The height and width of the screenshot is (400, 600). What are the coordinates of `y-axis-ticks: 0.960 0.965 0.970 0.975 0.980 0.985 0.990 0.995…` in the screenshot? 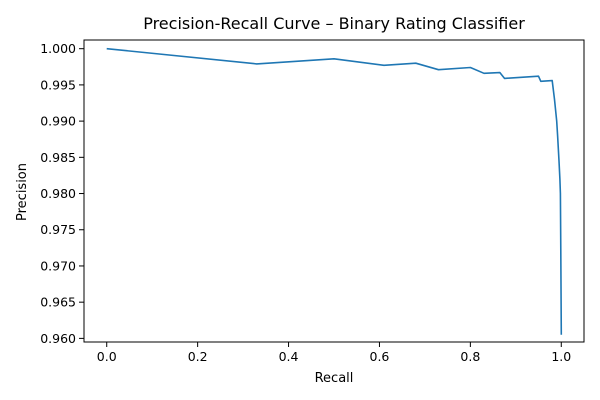 It's located at (62, 193).